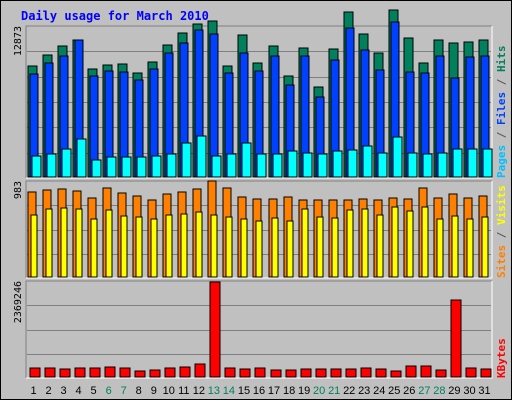  I want to click on x-tick-label-day-17: 17, so click(274, 391).